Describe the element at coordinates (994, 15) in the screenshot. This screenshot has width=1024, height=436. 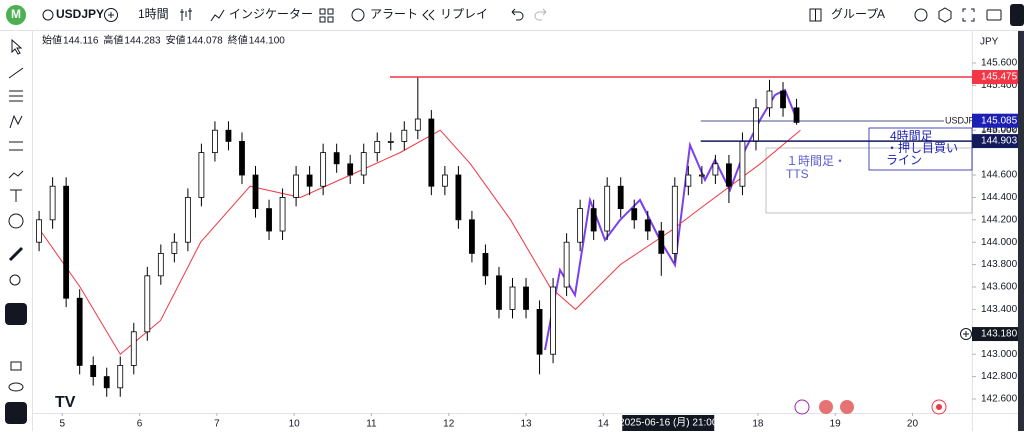
I see `snapshot` at that location.